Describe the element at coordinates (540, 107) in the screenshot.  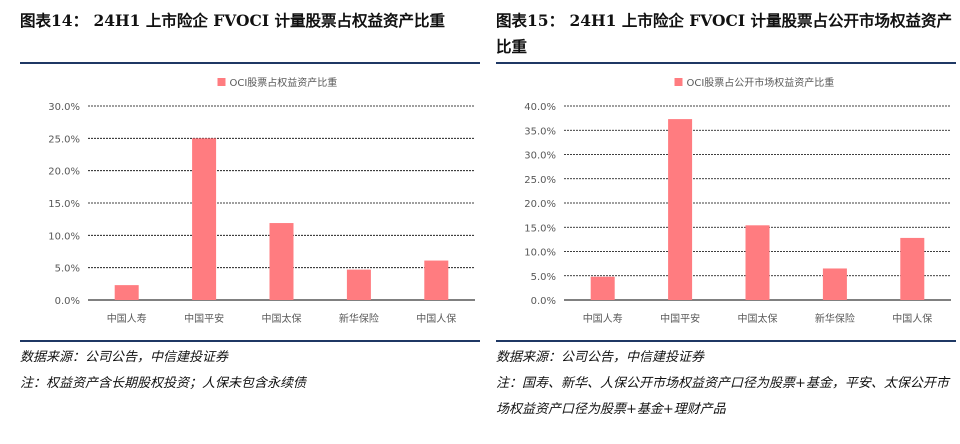
I see `y-tick-label: 40.0%` at that location.